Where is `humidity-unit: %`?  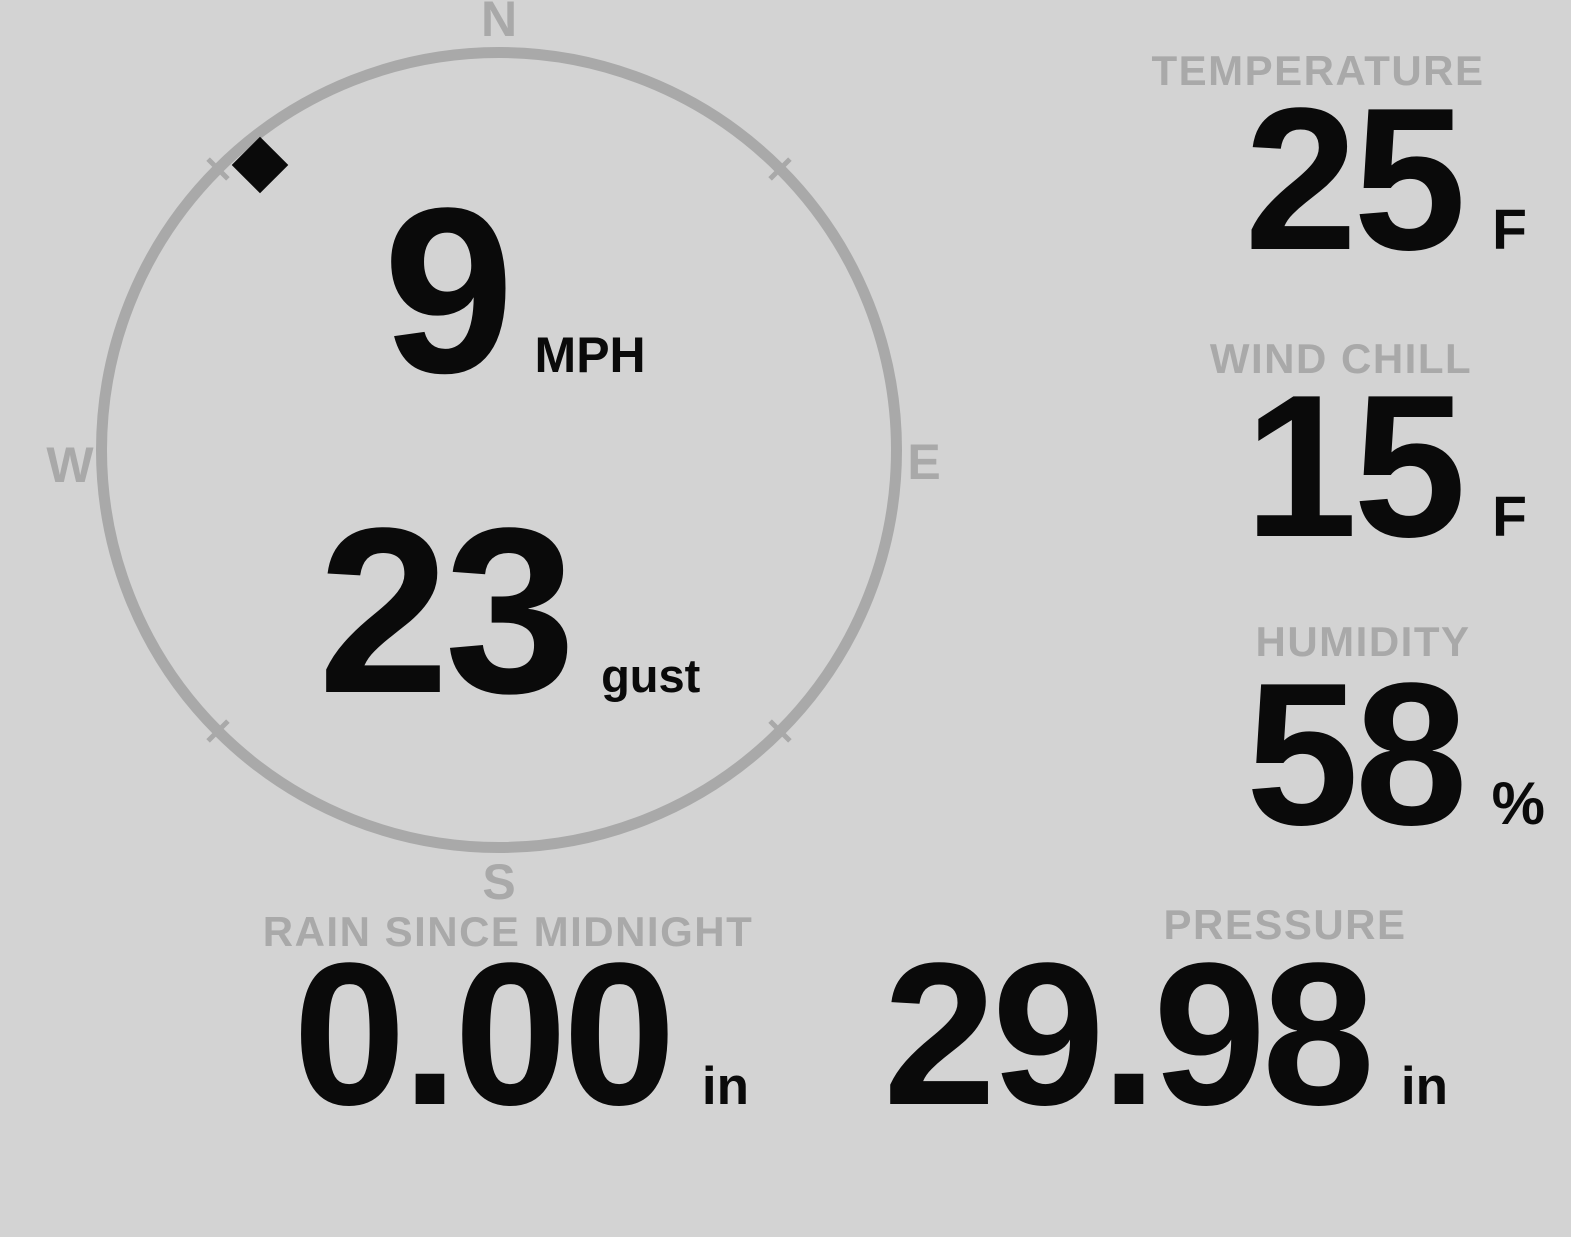
humidity-unit: % is located at coordinates (1518, 803).